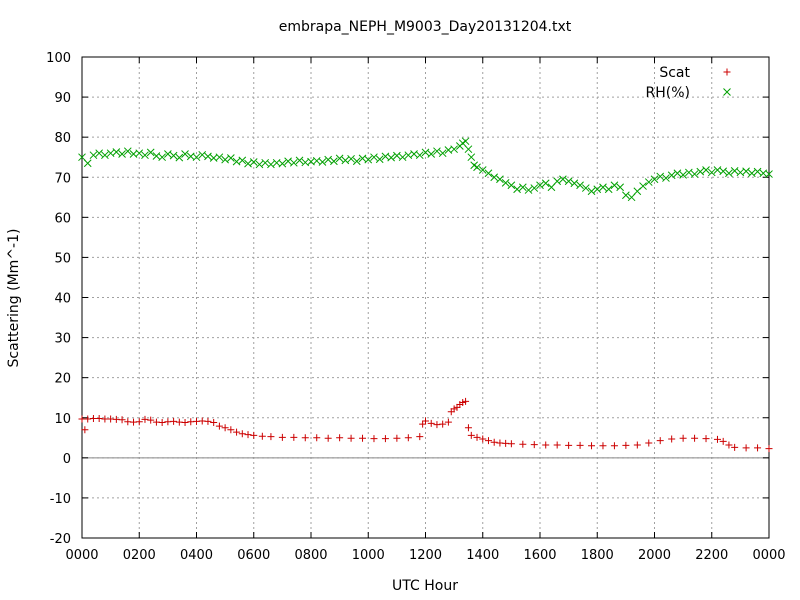 The image size is (800, 600). I want to click on scat-series, so click(425, 425).